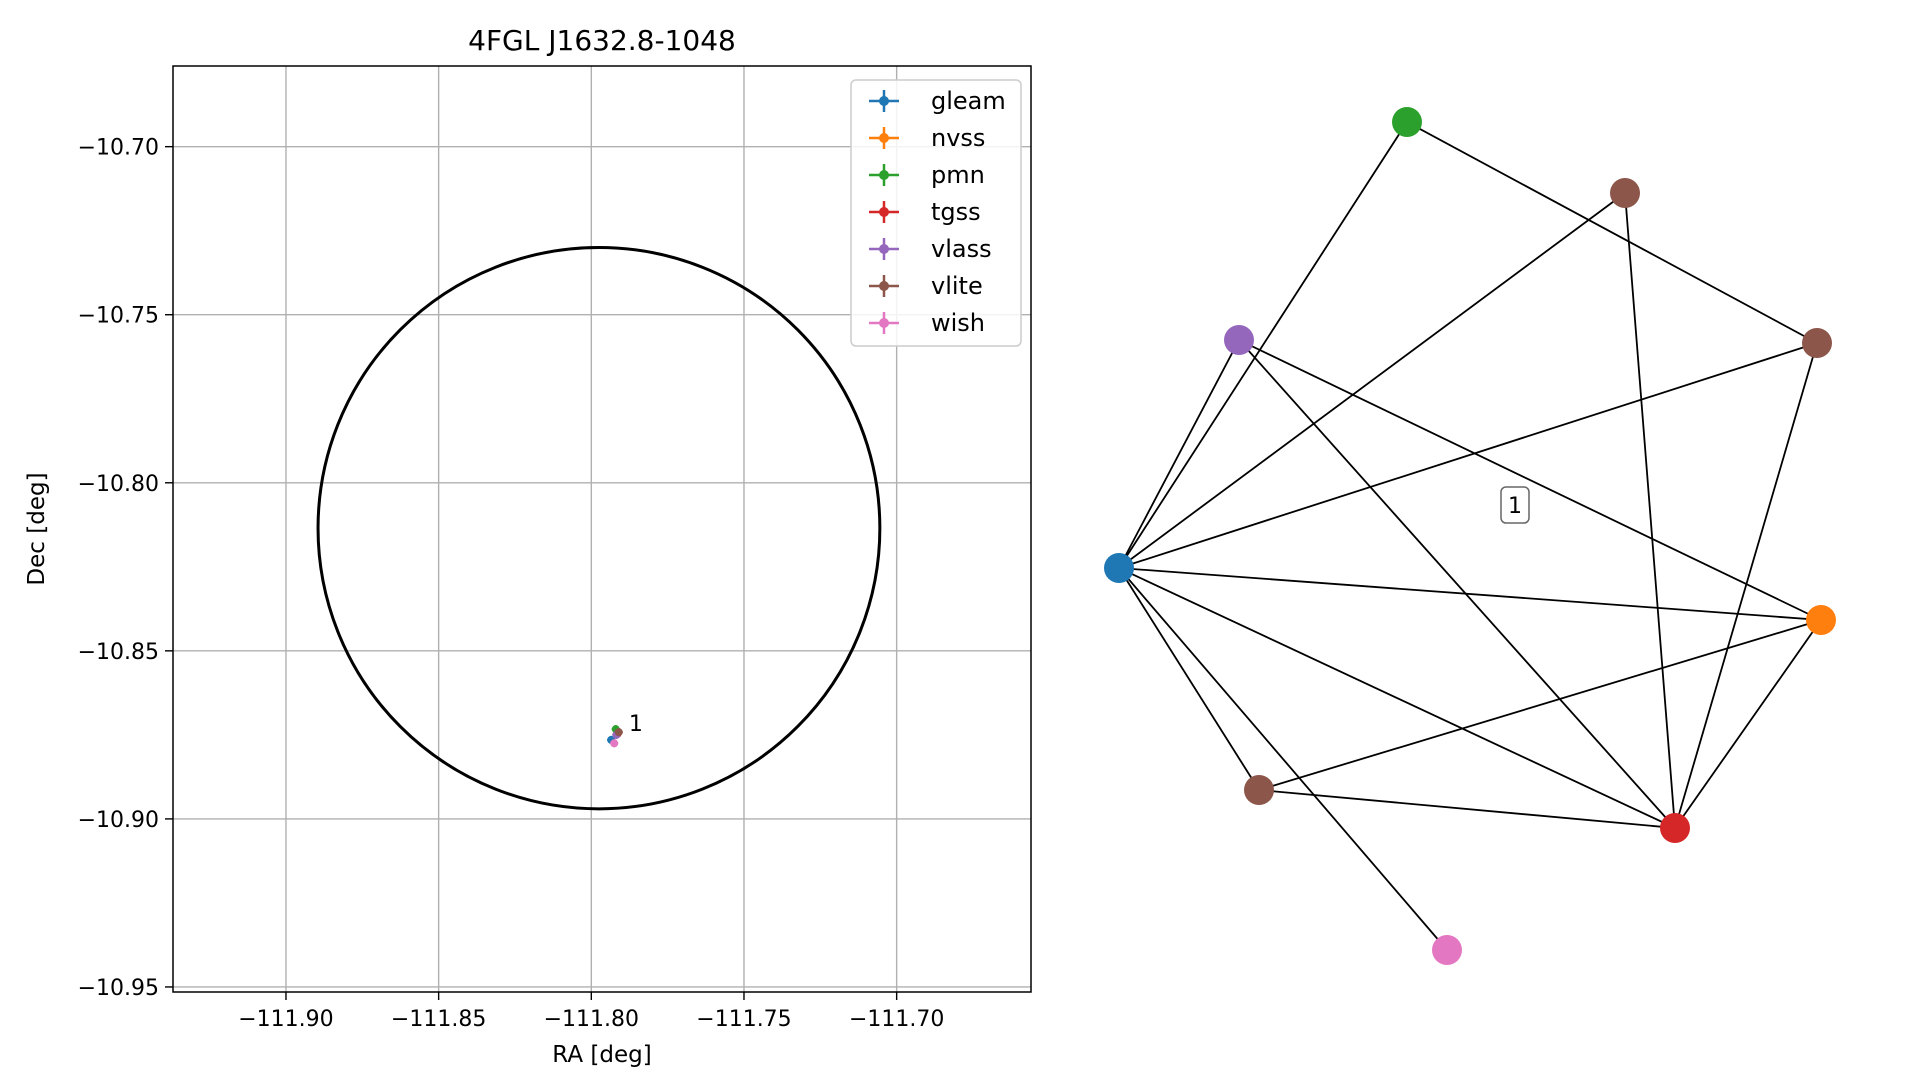 This screenshot has height=1080, width=1919. What do you see at coordinates (1650, 510) in the screenshot?
I see `edge-vlite_a-tgss` at bounding box center [1650, 510].